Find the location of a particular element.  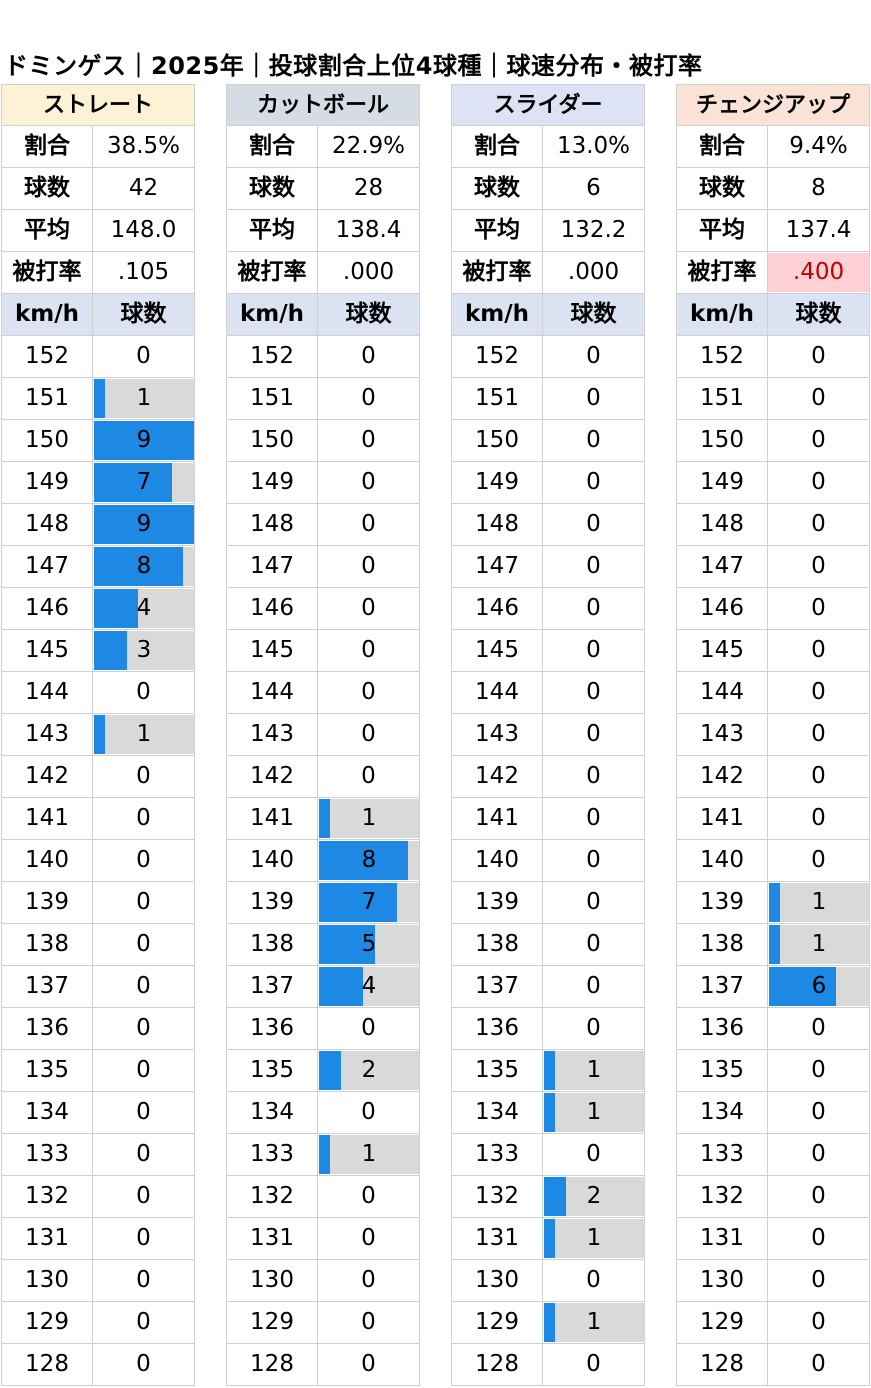

count-column-header: 球数 is located at coordinates (143, 314).